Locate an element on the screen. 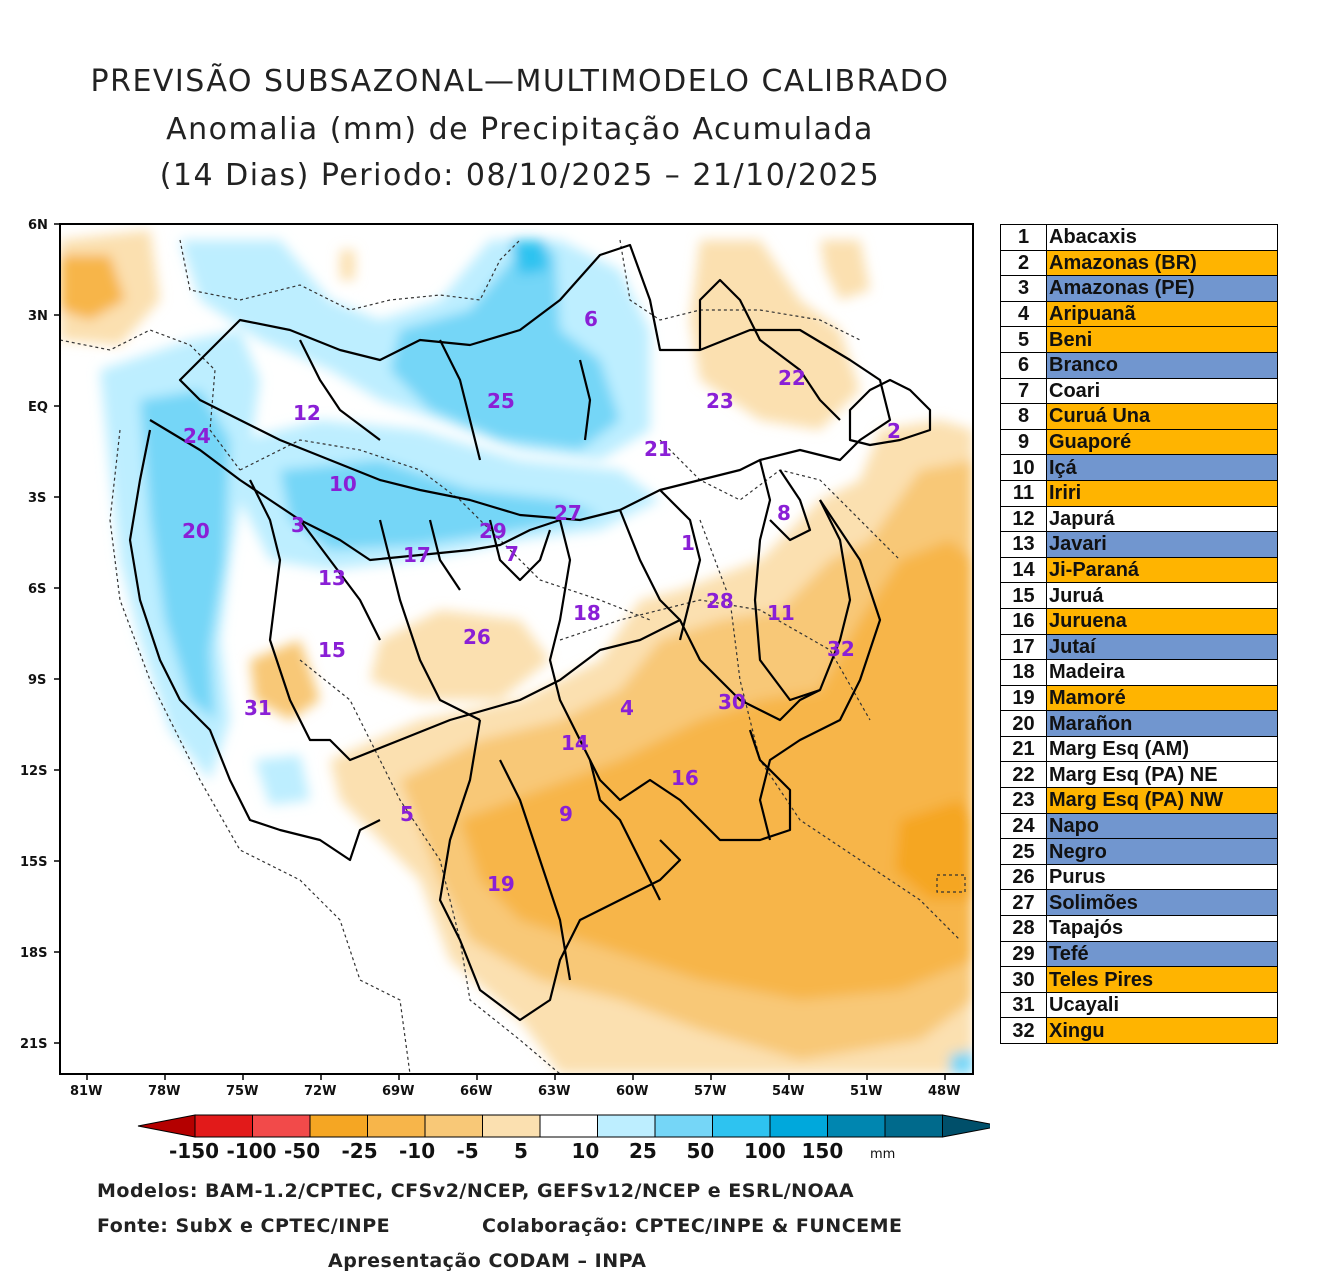 This screenshot has height=1286, width=1318. legend-basin-name: Beni is located at coordinates (1162, 339).